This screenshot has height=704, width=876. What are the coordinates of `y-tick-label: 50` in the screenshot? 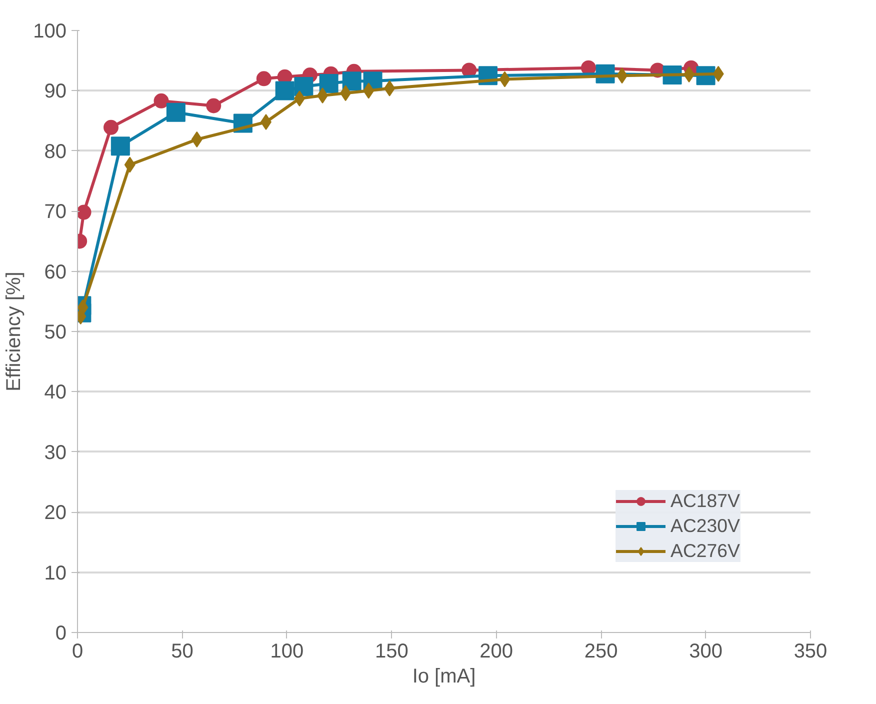 It's located at (55, 333).